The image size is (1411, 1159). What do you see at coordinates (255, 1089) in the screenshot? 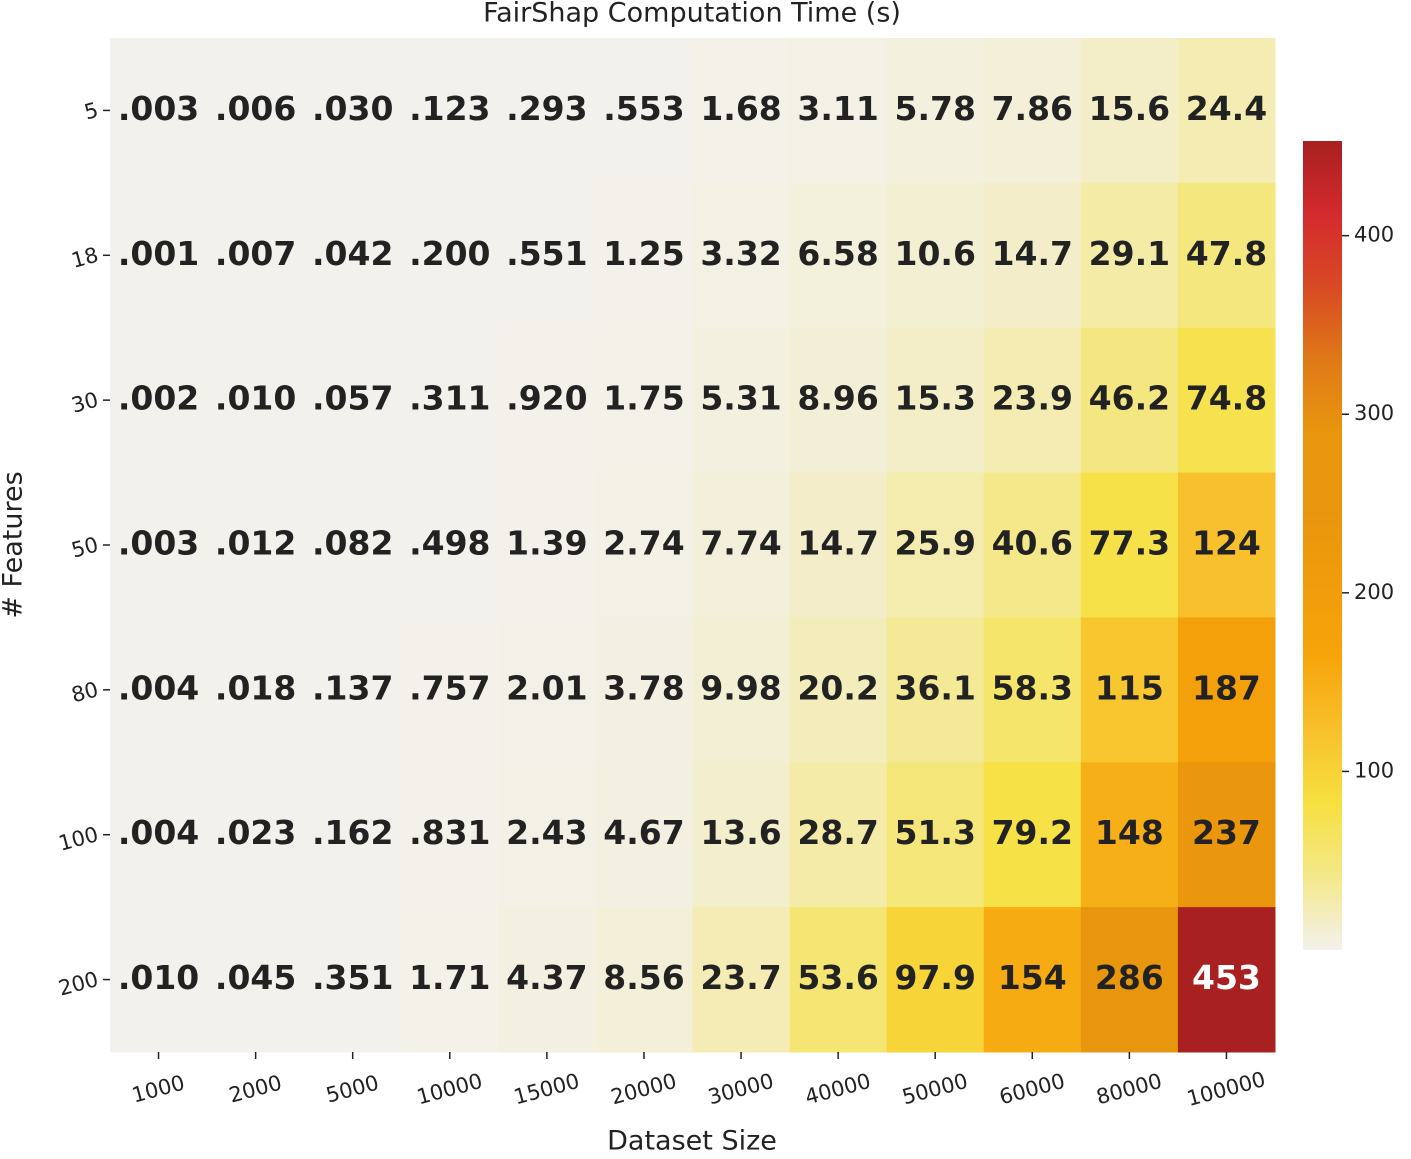
I see `x-tick-label: 2000` at bounding box center [255, 1089].